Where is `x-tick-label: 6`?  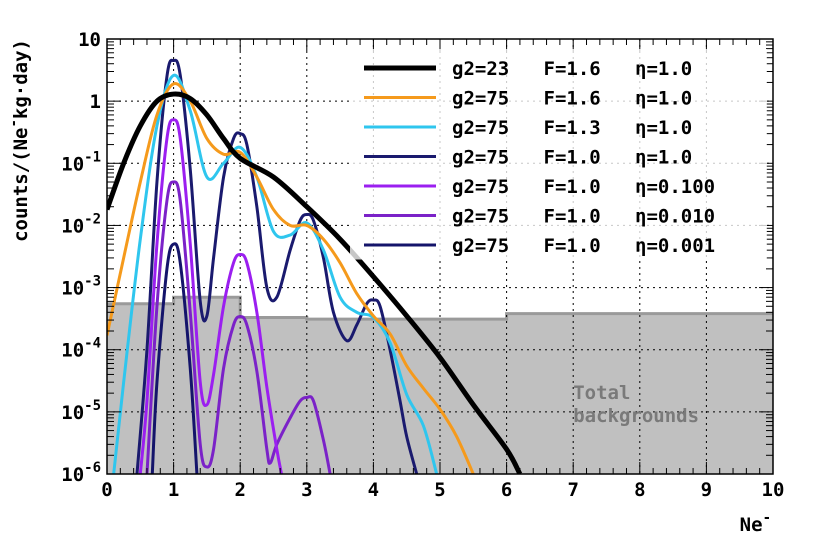
x-tick-label: 6 is located at coordinates (506, 490).